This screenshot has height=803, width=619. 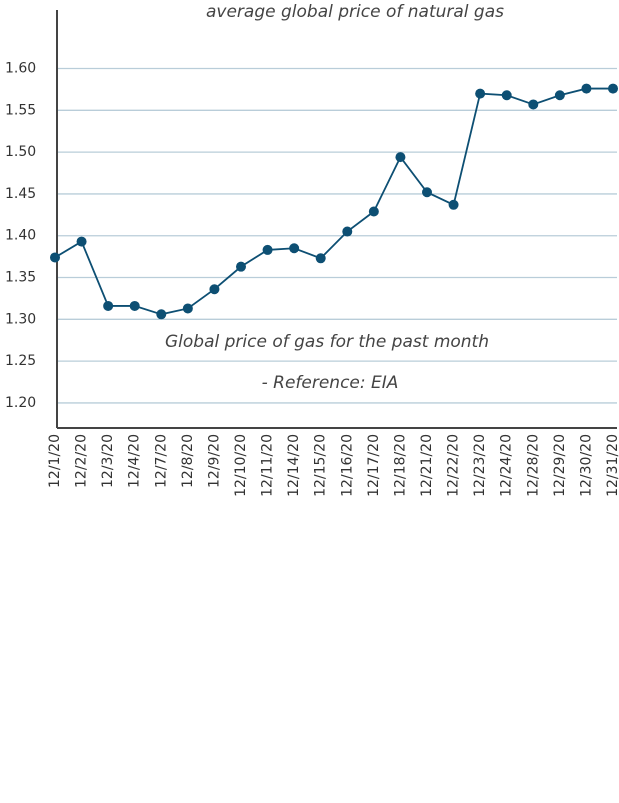 What do you see at coordinates (55, 461) in the screenshot?
I see `x-tick-label: 12/1/20` at bounding box center [55, 461].